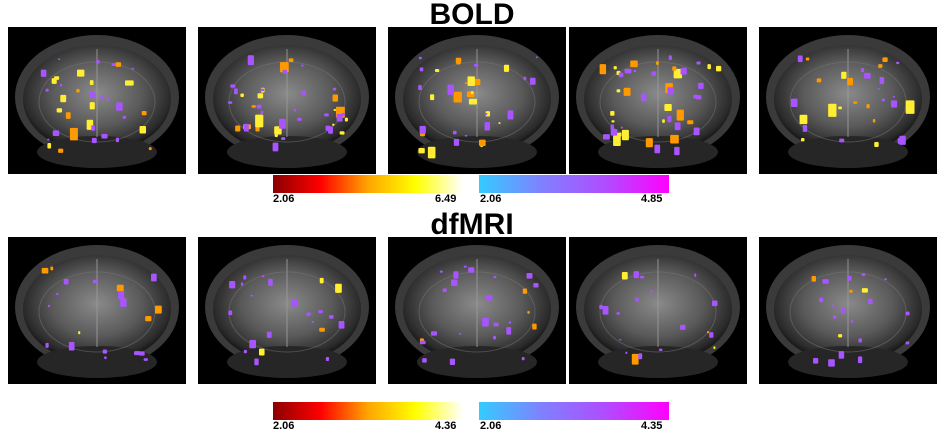  Describe the element at coordinates (574, 411) in the screenshot. I see `dfmri-cool-colorbar` at that location.